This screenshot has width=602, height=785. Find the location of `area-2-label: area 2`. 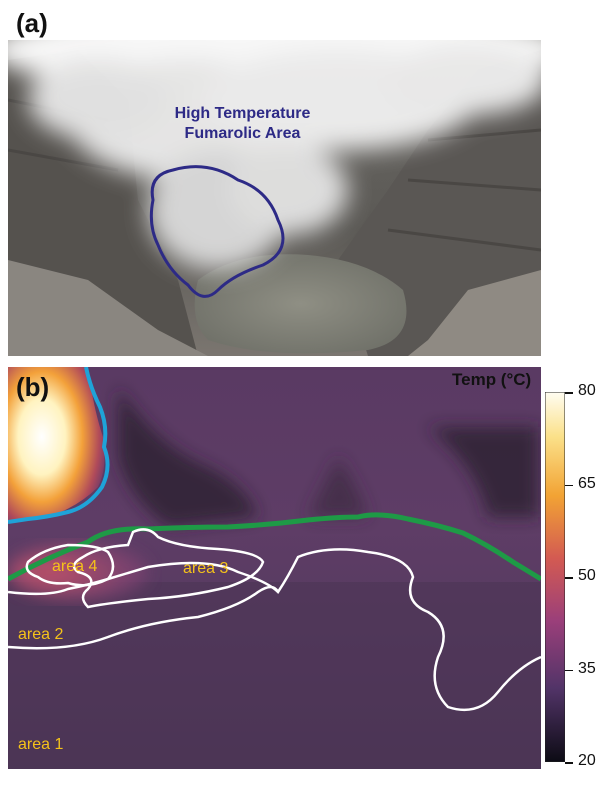

area-2-label: area 2 is located at coordinates (40, 634).